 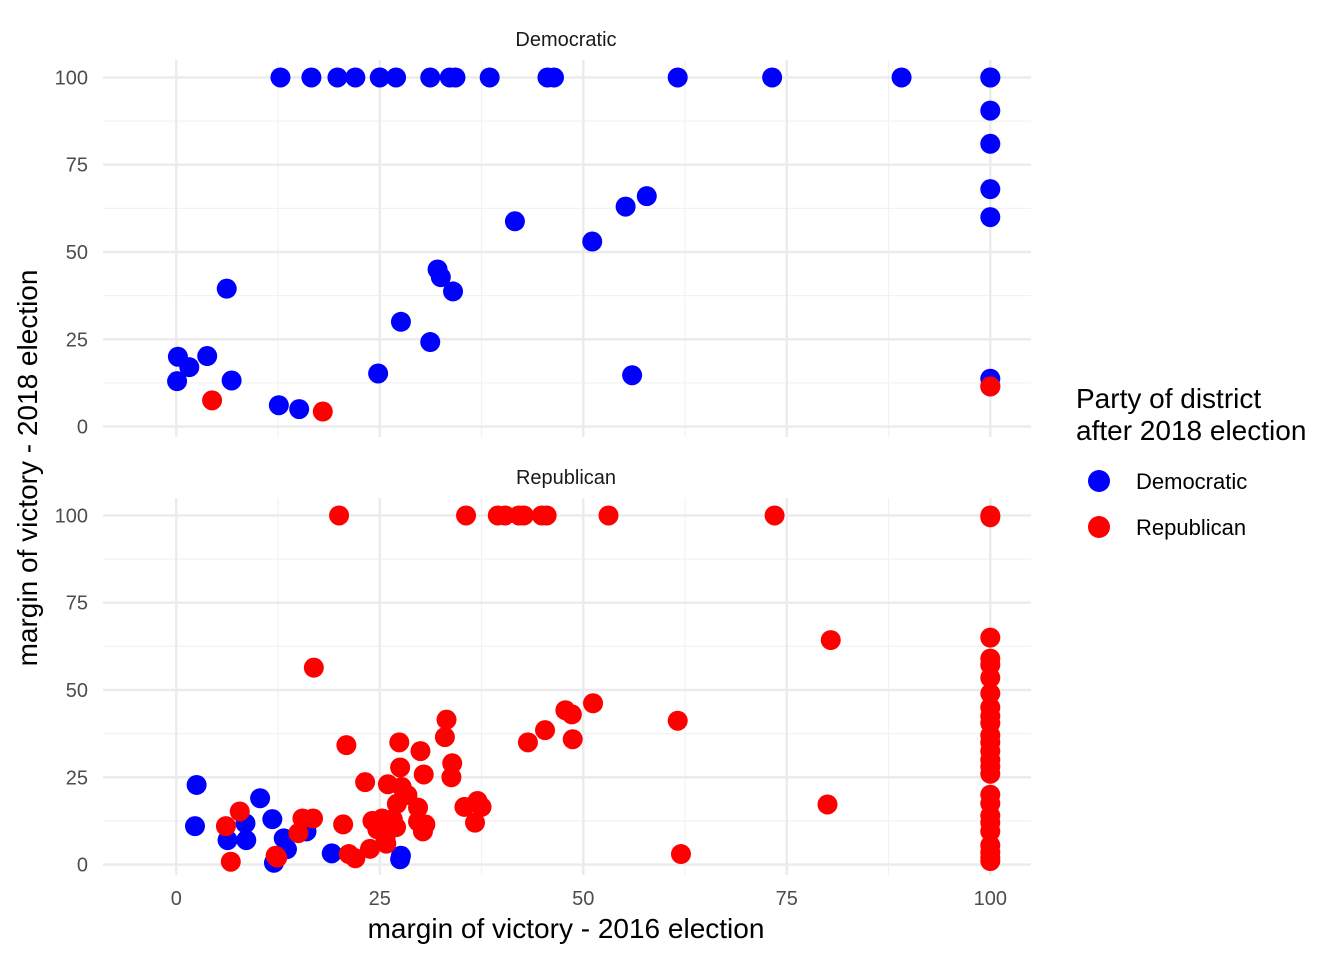 What do you see at coordinates (176, 899) in the screenshot?
I see `x-tick-label: 0` at bounding box center [176, 899].